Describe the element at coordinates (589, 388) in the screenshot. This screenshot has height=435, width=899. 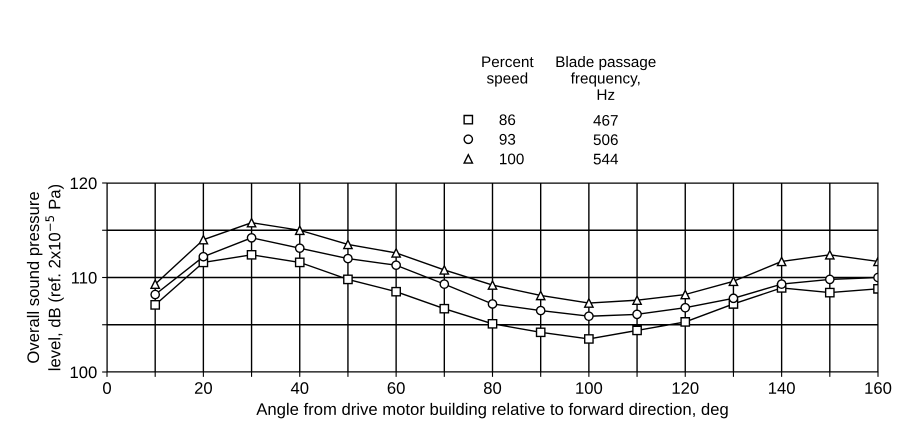
I see `x-tick-label: 100` at that location.